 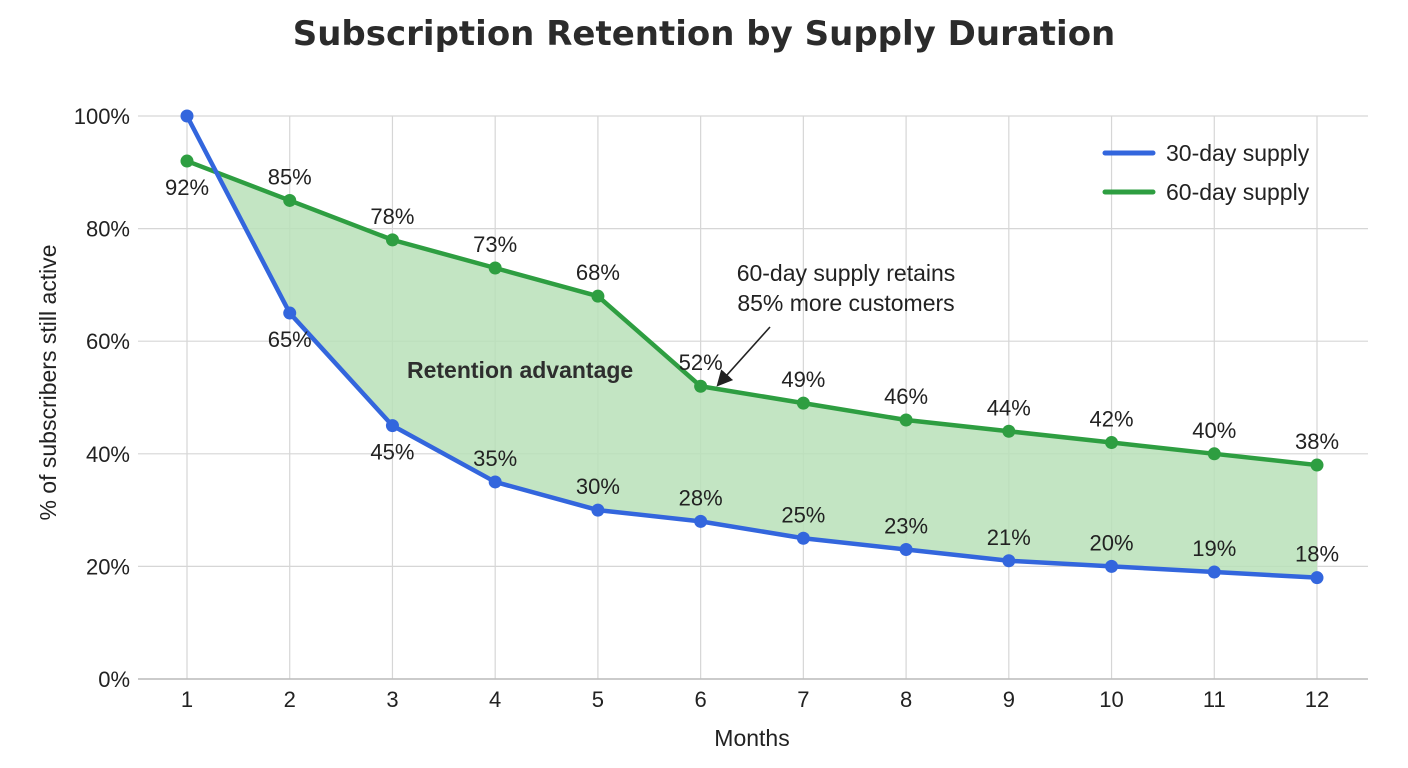 I want to click on data-label-30-day: 35%, so click(x=495, y=458).